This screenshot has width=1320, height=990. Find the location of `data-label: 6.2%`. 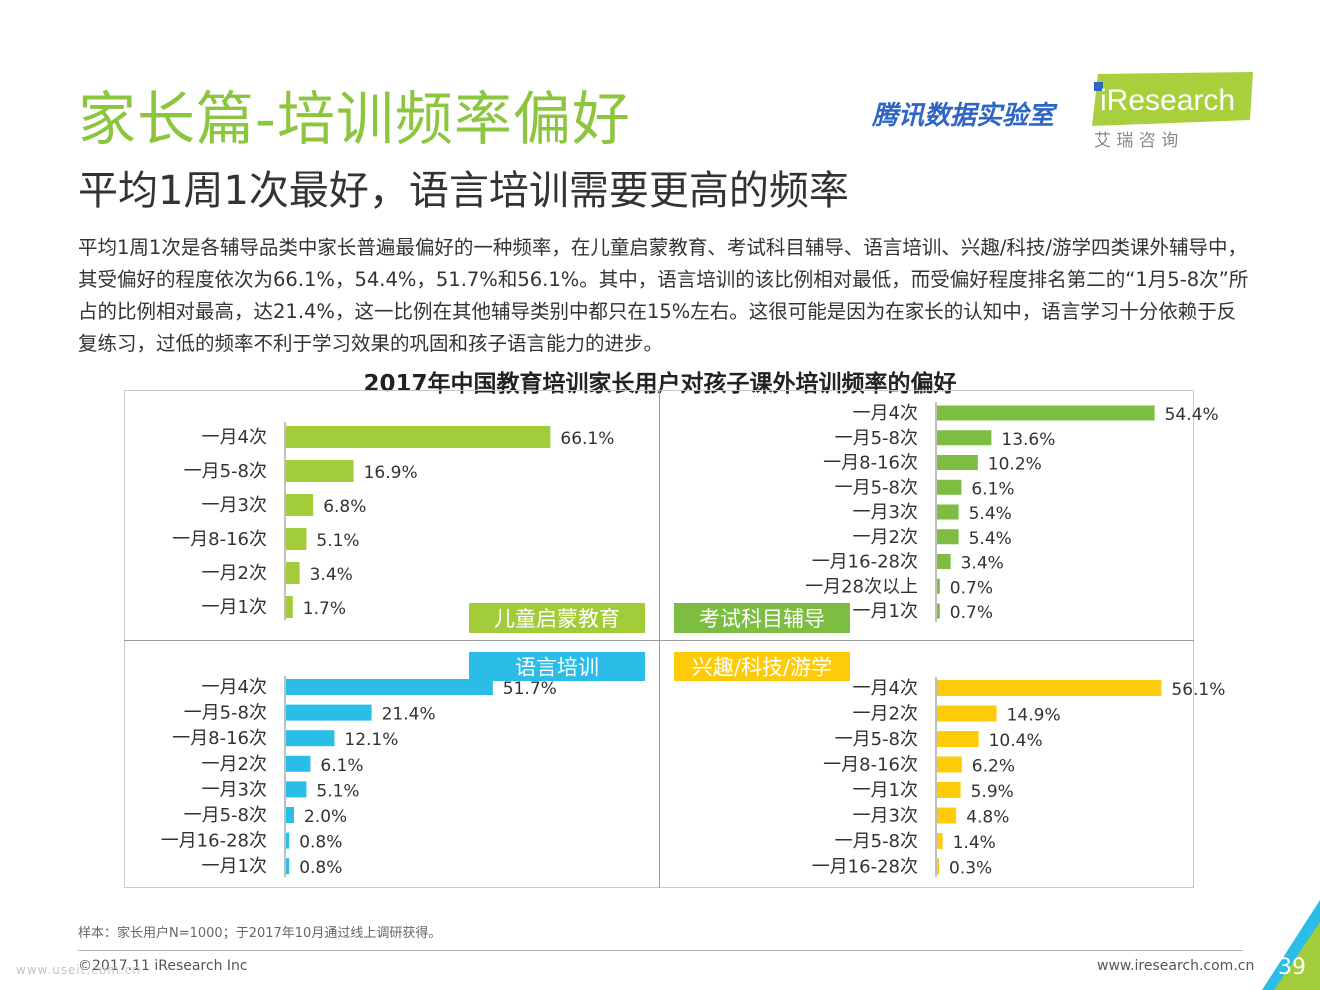

data-label: 6.2% is located at coordinates (993, 767).